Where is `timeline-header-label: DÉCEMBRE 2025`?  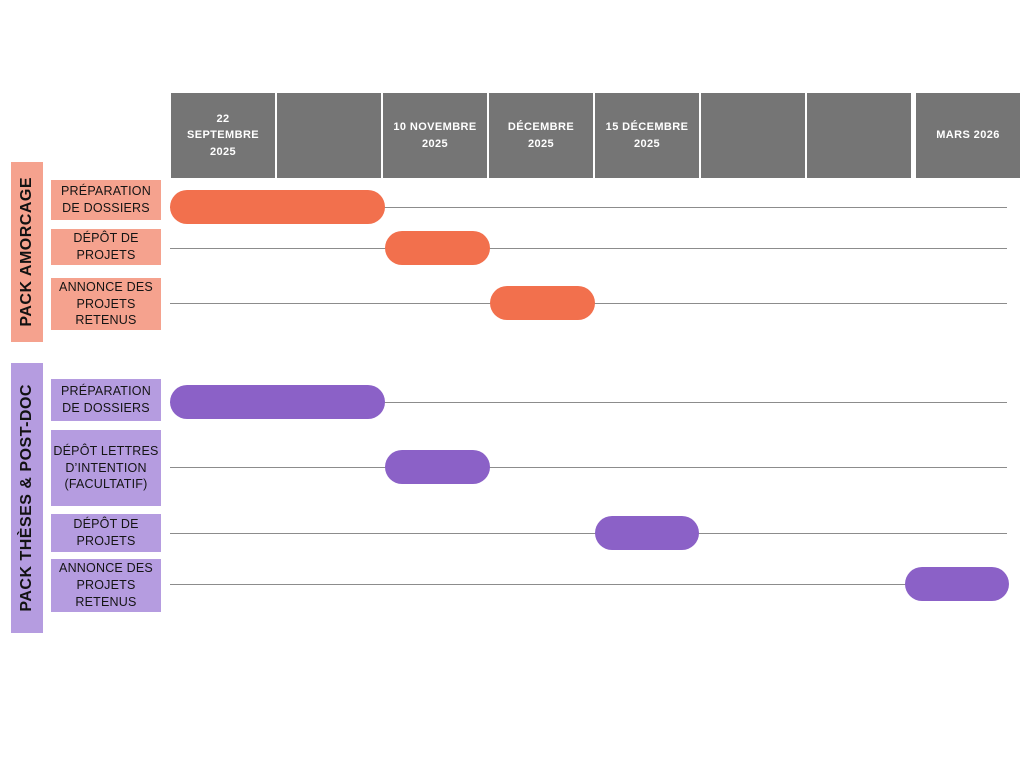 timeline-header-label: DÉCEMBRE 2025 is located at coordinates (541, 135).